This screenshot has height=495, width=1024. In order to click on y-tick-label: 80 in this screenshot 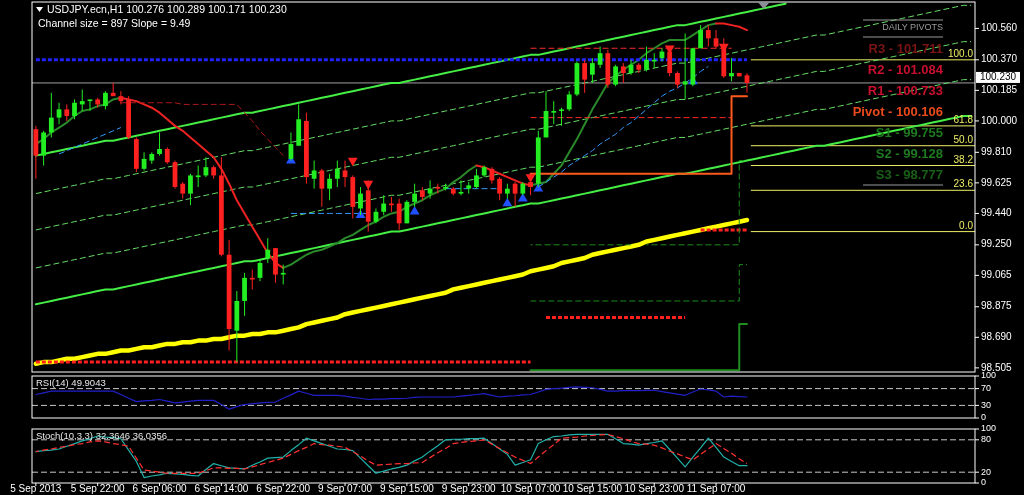, I will do `click(986, 439)`.